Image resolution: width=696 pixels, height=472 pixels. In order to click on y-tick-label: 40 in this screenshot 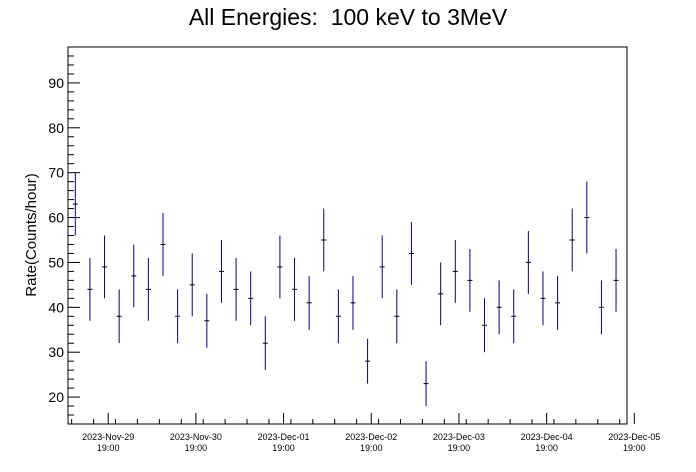, I will do `click(56, 307)`.